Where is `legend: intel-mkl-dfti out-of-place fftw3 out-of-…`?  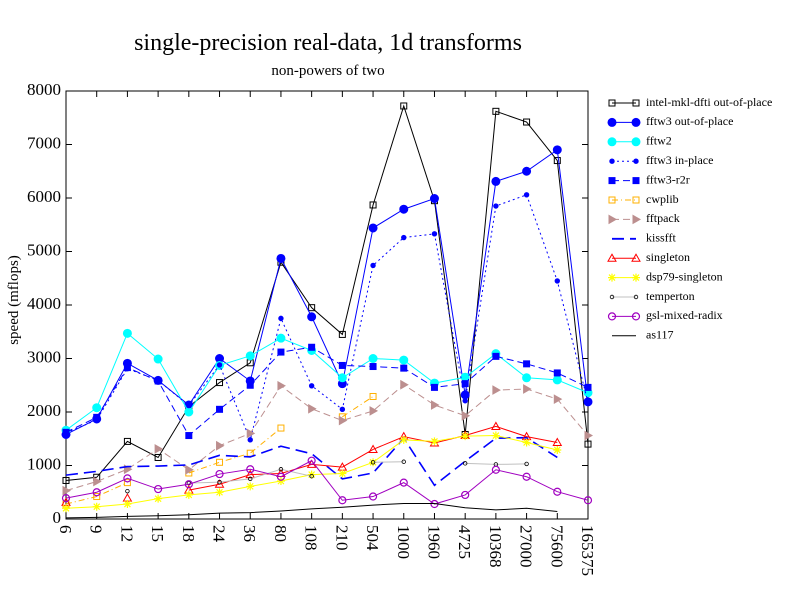
legend: intel-mkl-dfti out-of-place fftw3 out-of-… is located at coordinates (689, 218).